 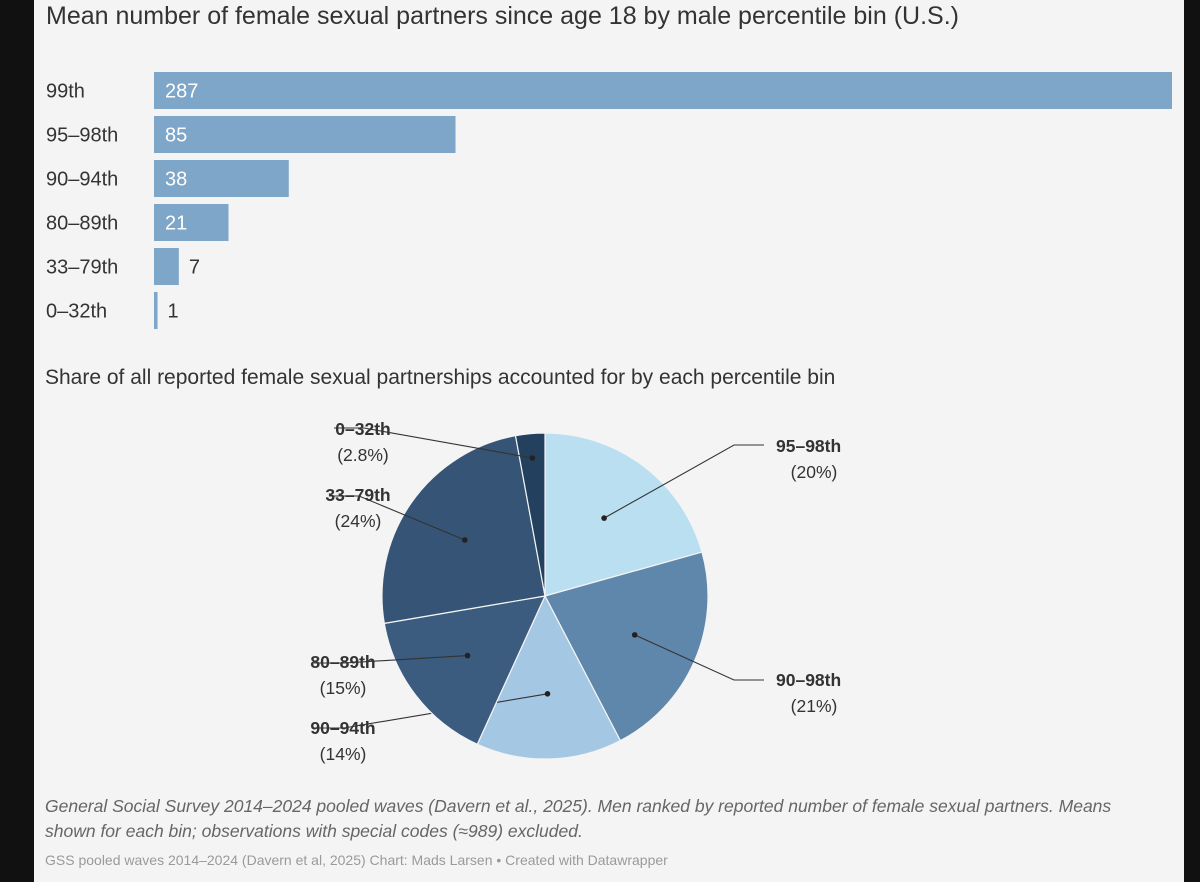 I want to click on bar-value-label: 7, so click(x=194, y=268).